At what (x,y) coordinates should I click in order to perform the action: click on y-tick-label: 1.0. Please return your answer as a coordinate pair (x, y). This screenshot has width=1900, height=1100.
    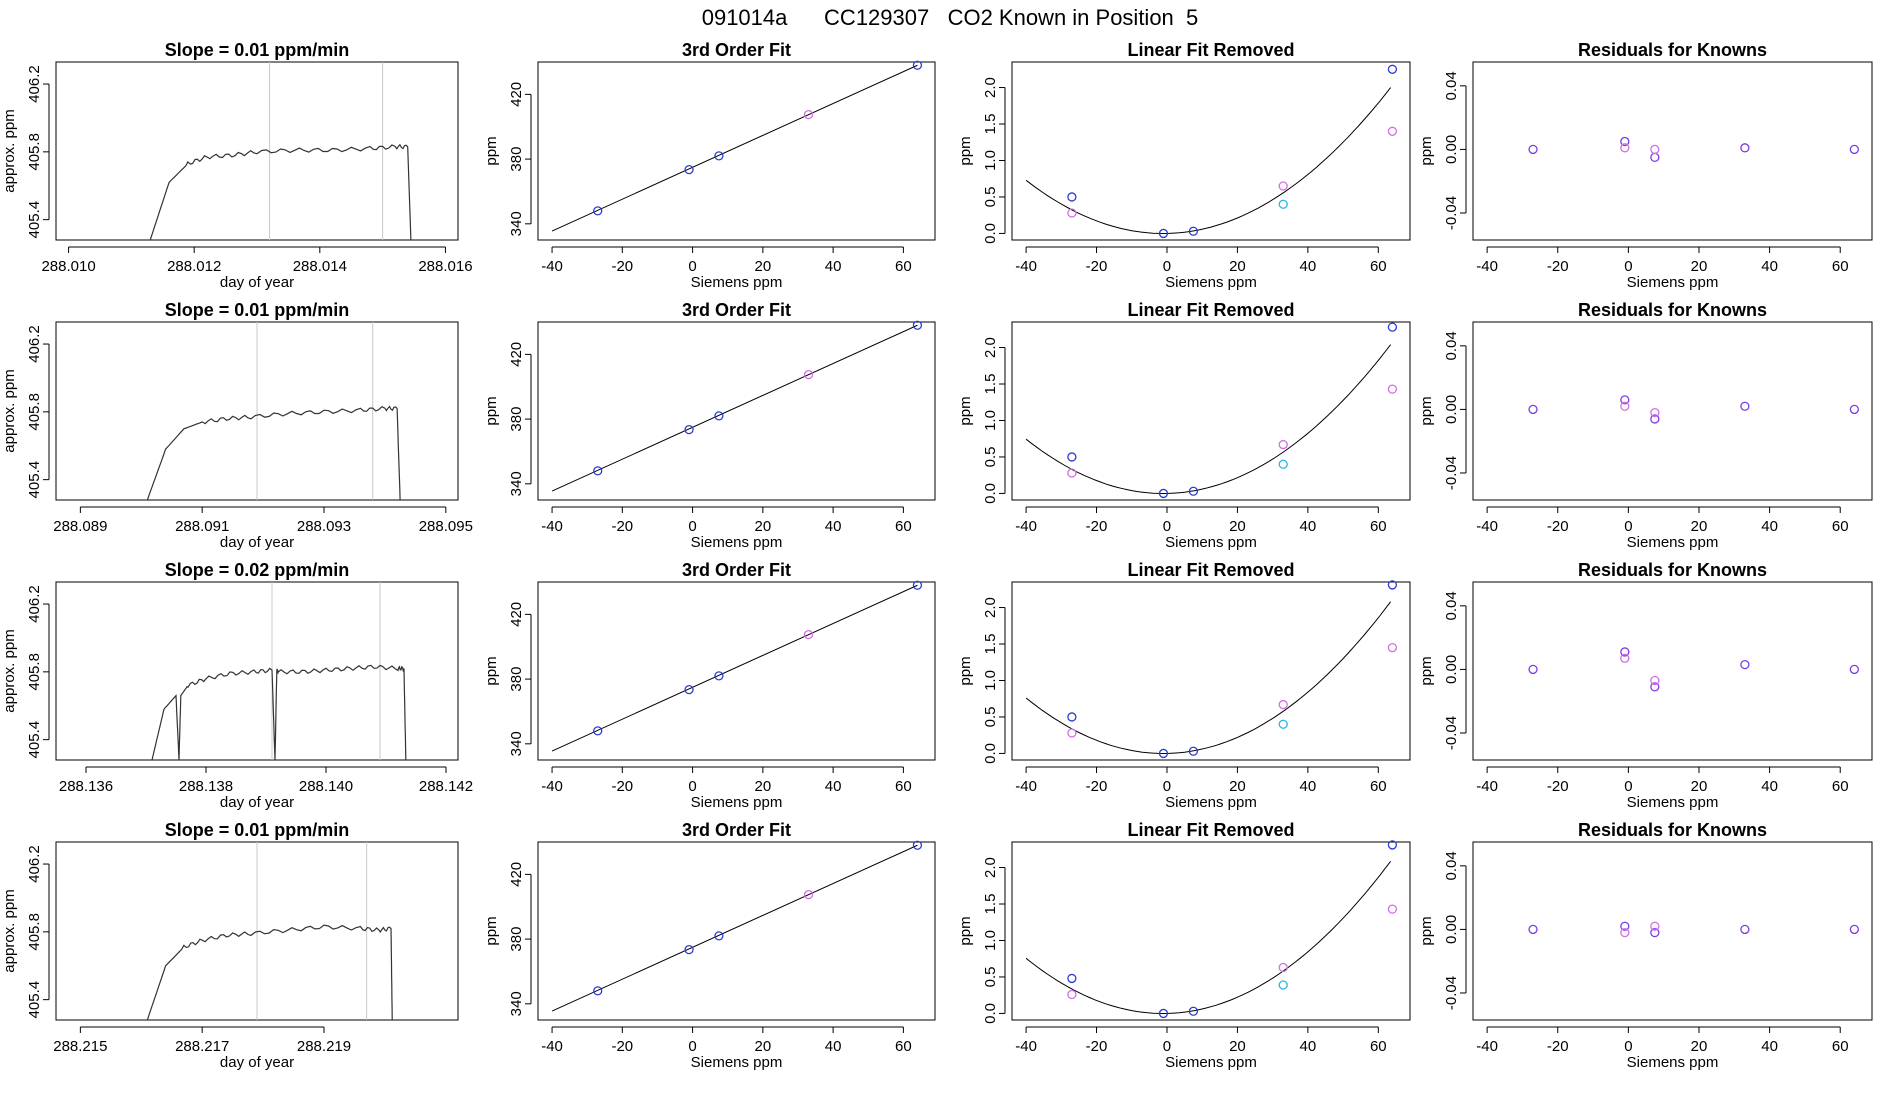
    Looking at the image, I should click on (990, 160).